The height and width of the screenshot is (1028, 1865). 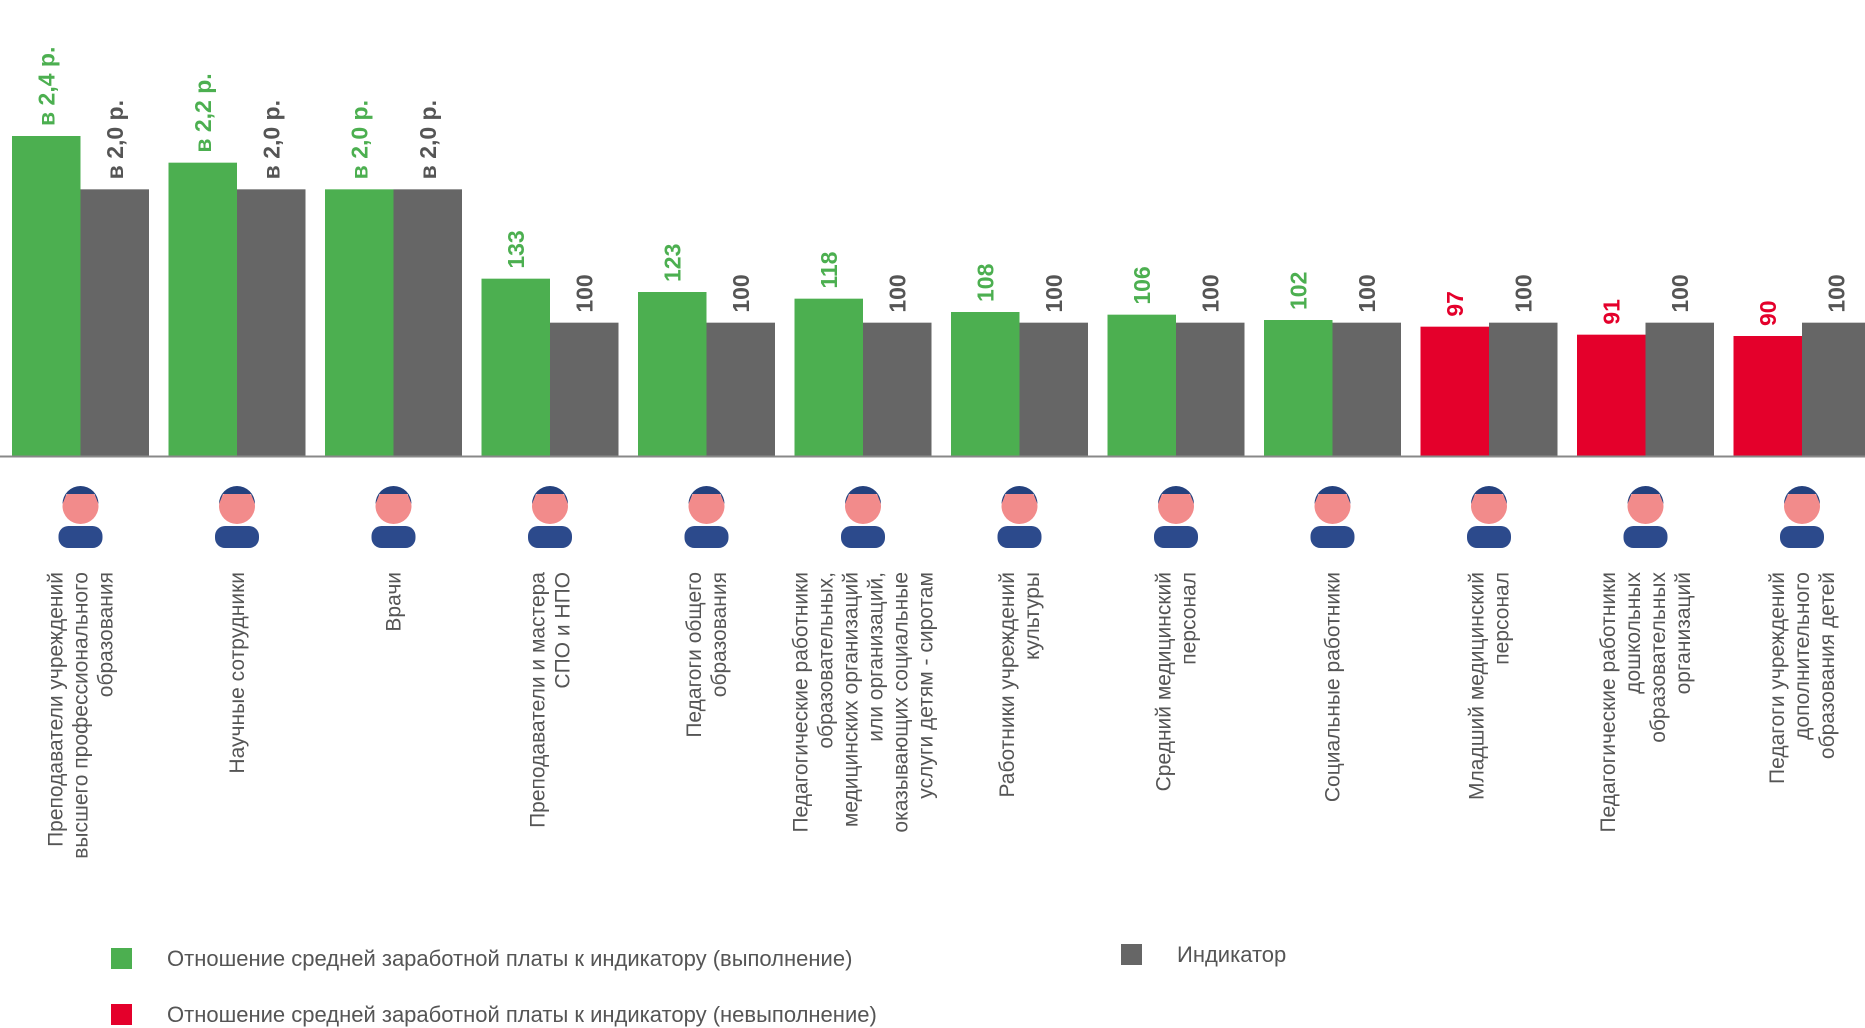 What do you see at coordinates (203, 112) in the screenshot?
I see `value-label: в 2,2 р.` at bounding box center [203, 112].